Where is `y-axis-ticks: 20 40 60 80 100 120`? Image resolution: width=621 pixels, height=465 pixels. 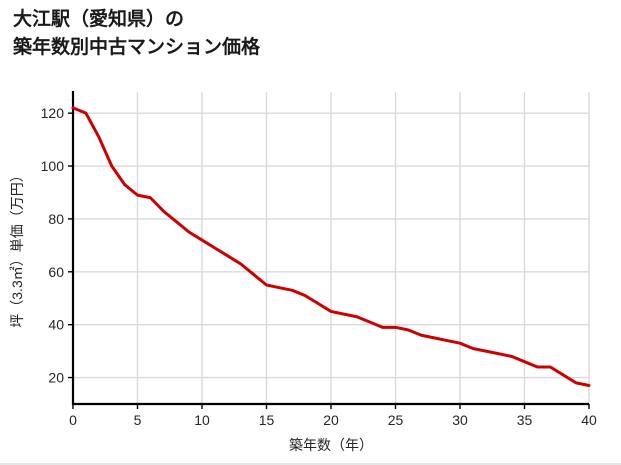 y-axis-ticks: 20 40 60 80 100 120 is located at coordinates (57, 245).